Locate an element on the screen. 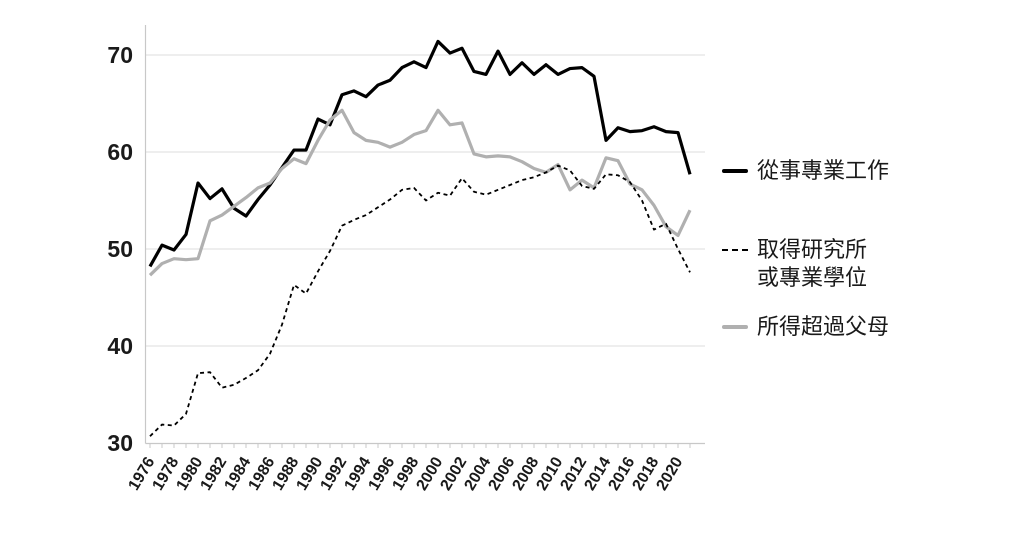  legend-item-income-exceeds-parents: 所得超過父母 is located at coordinates (872, 327).